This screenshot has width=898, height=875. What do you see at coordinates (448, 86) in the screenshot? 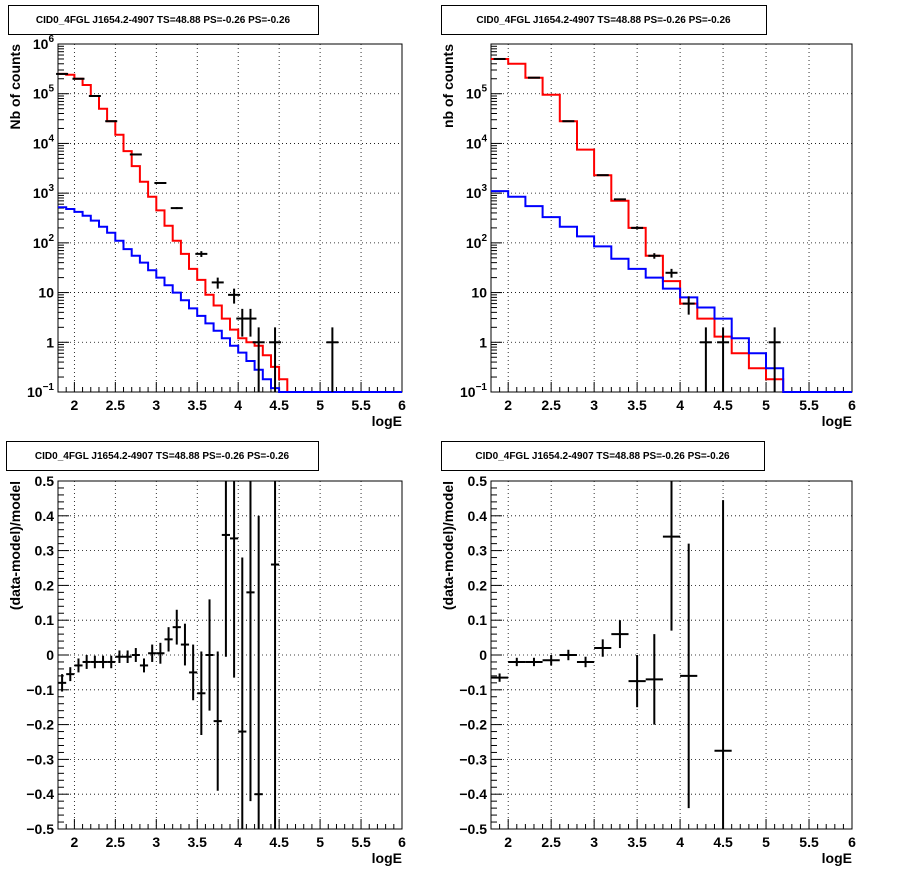
I see `y-axis-label: nb of counts` at bounding box center [448, 86].